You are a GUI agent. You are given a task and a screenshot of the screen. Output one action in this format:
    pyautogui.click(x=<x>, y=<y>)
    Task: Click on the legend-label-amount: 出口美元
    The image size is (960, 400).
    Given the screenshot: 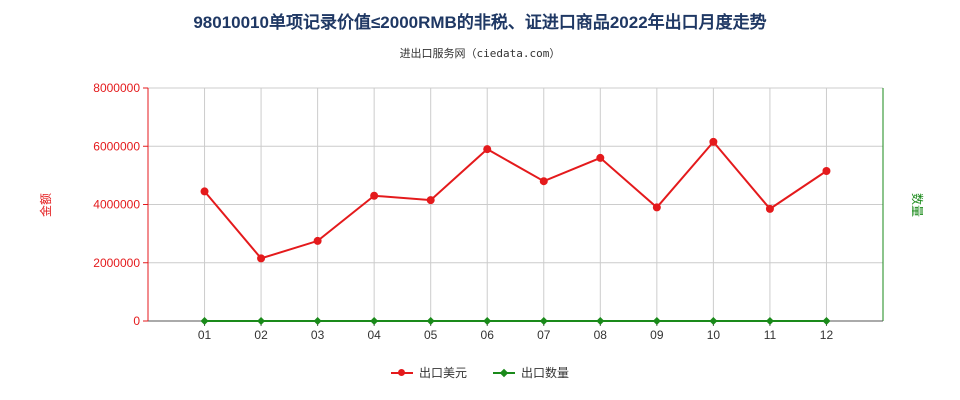 What is the action you would take?
    pyautogui.click(x=442, y=373)
    